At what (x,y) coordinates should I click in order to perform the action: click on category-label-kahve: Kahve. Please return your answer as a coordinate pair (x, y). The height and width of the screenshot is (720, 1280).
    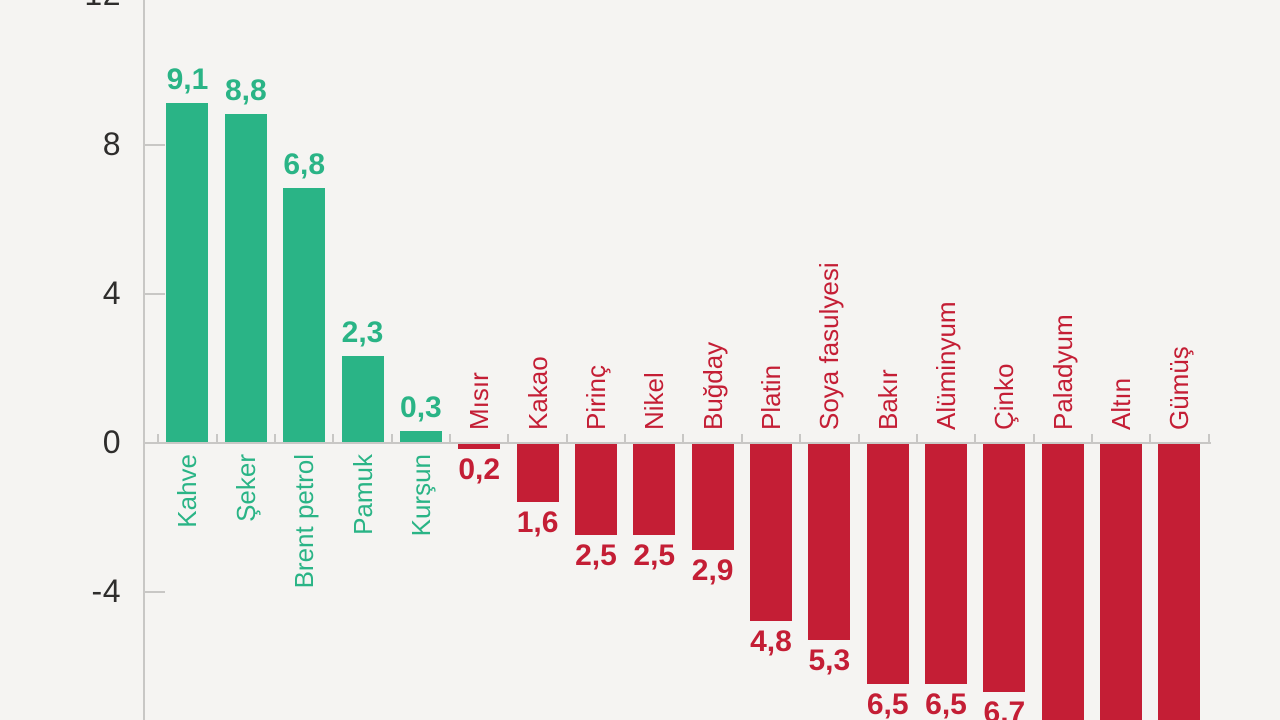
    Looking at the image, I should click on (187, 491).